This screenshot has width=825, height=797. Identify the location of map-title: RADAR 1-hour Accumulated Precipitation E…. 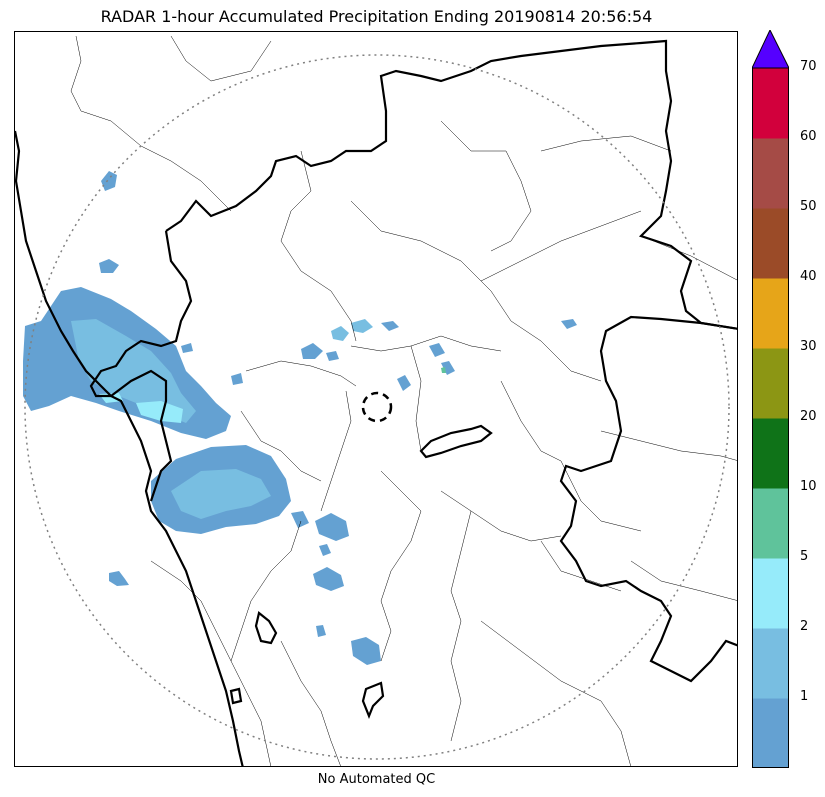
(376, 16).